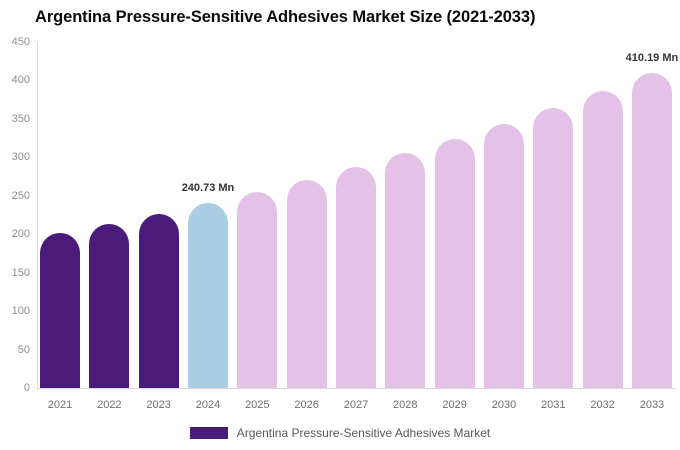 This screenshot has height=450, width=680. I want to click on x-label-2028: 2028, so click(405, 405).